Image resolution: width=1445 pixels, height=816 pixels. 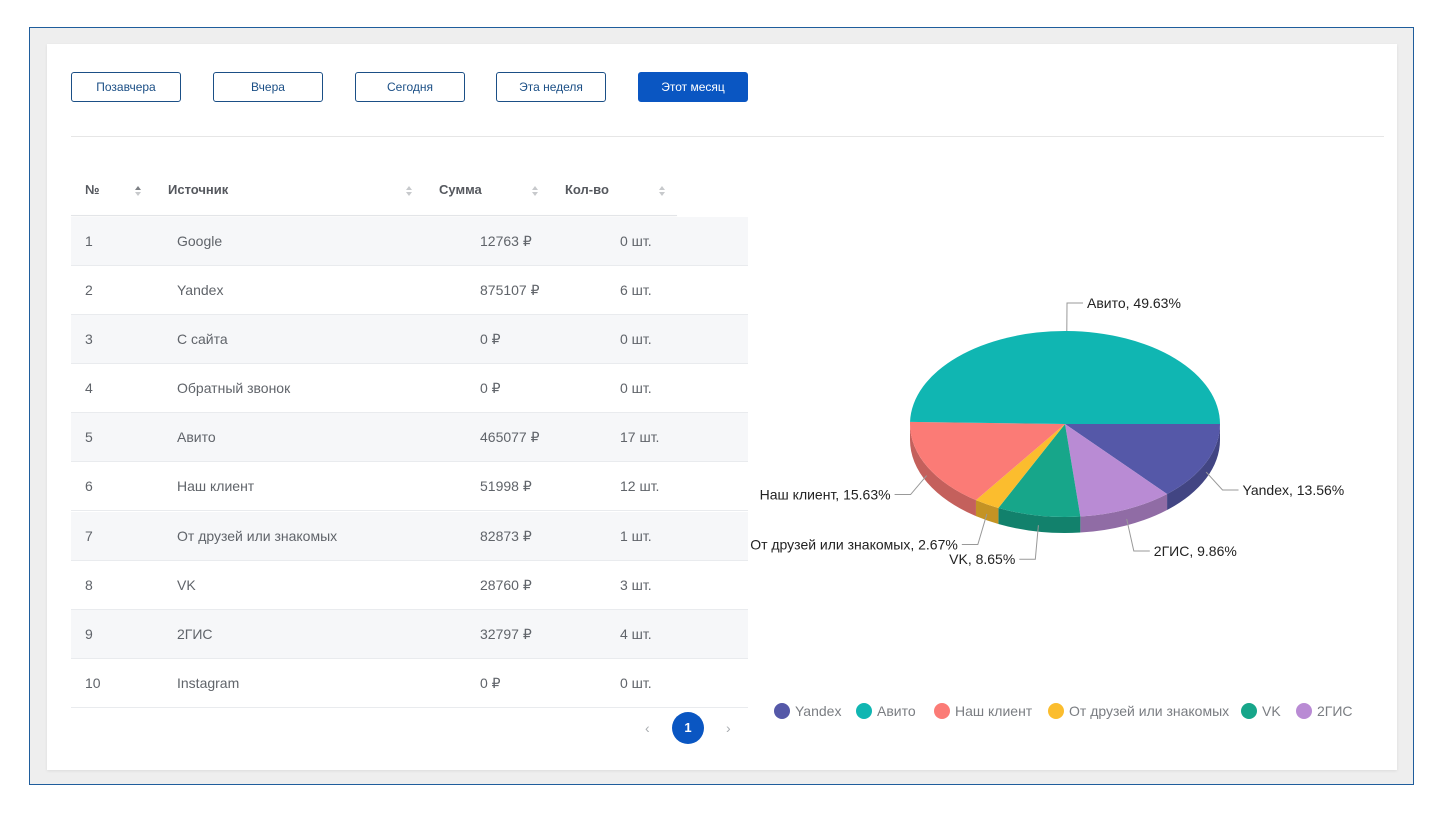 I want to click on row-source: С сайта, so click(x=202, y=339).